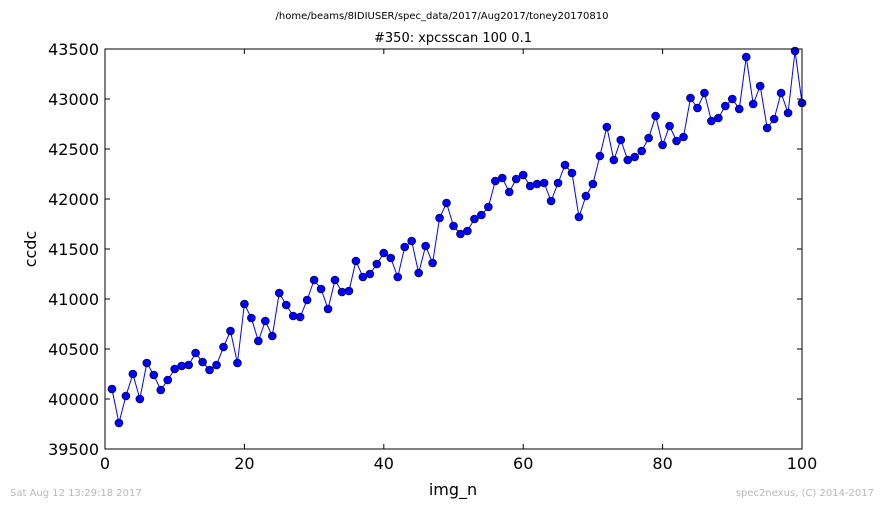 The height and width of the screenshot is (513, 884). I want to click on x-tick-label: 0, so click(105, 463).